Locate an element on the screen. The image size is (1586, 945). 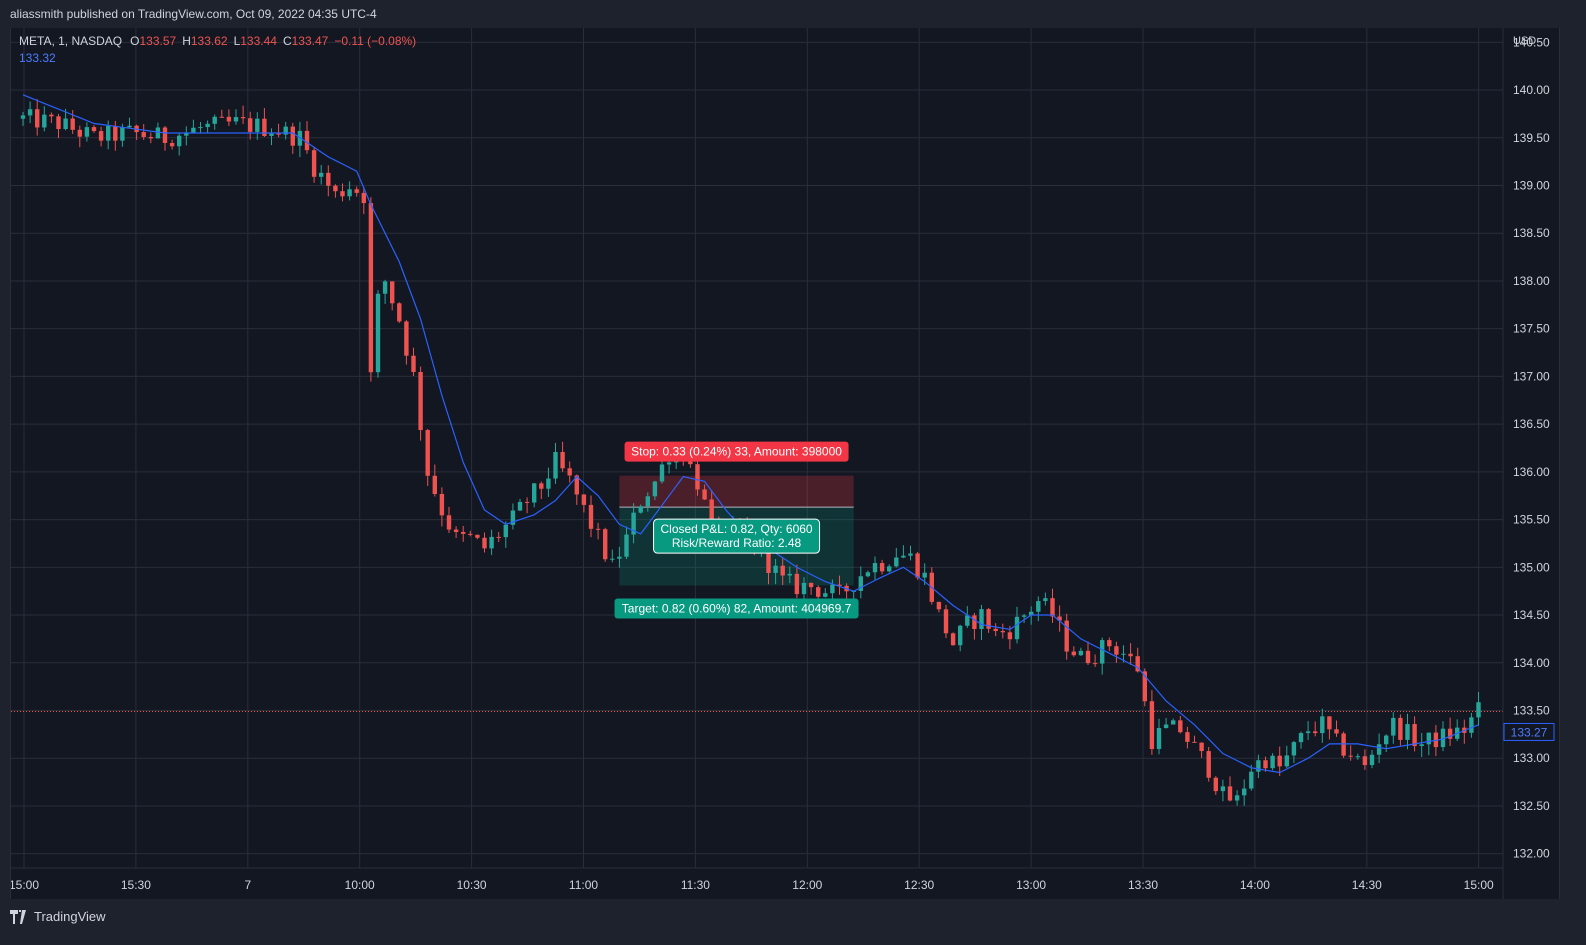
price-tick-label: 139.50 is located at coordinates (1531, 138).